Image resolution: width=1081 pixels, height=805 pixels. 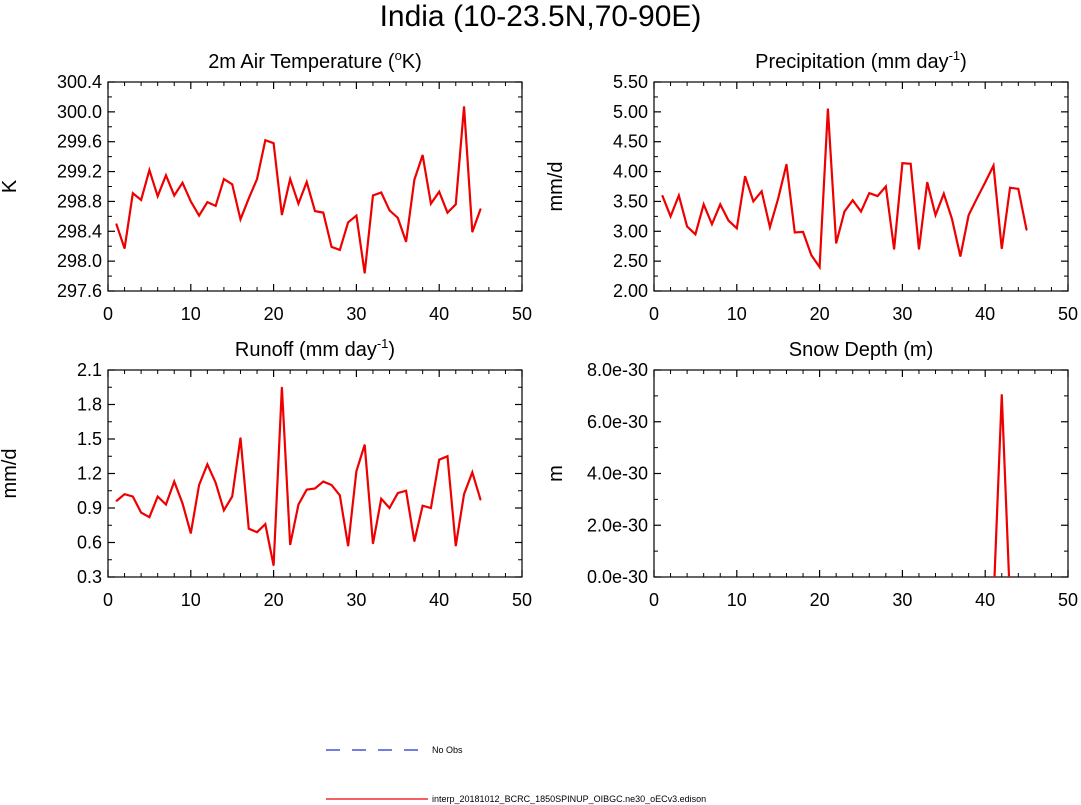 What do you see at coordinates (315, 60) in the screenshot?
I see `panel-title: 2m Air Temperature (oK)` at bounding box center [315, 60].